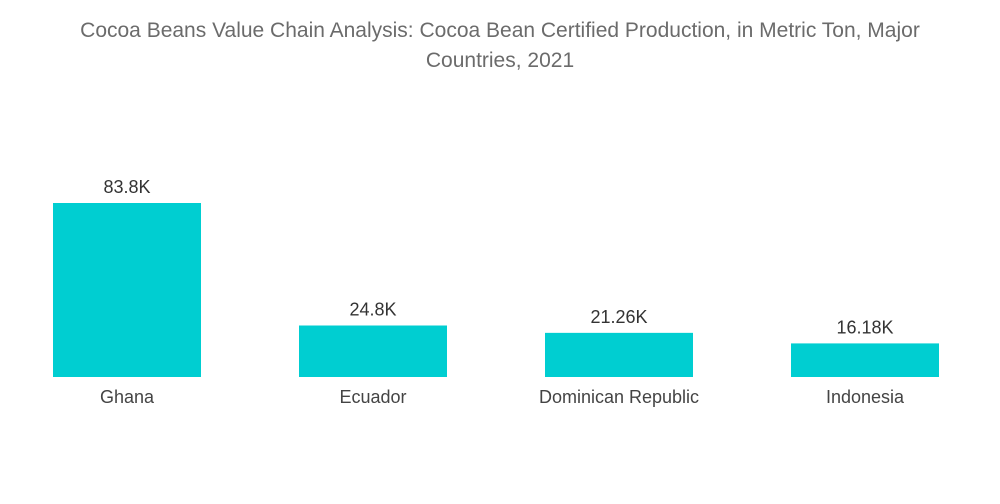 The image size is (1000, 504). What do you see at coordinates (500, 46) in the screenshot?
I see `chart-title: Cocoa Beans Value Chain Analysis` at bounding box center [500, 46].